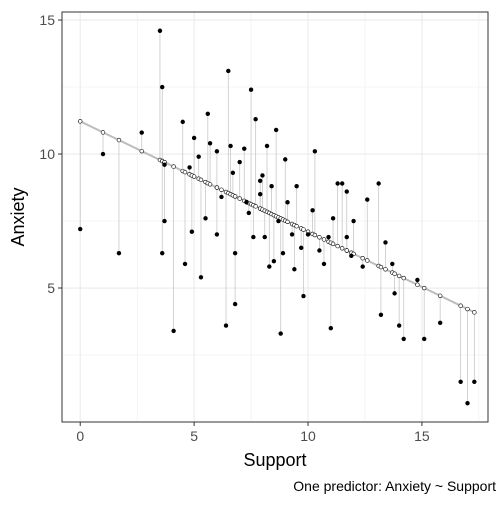 The height and width of the screenshot is (509, 504). Describe the element at coordinates (47, 154) in the screenshot. I see `y-tick-label: 10` at that location.